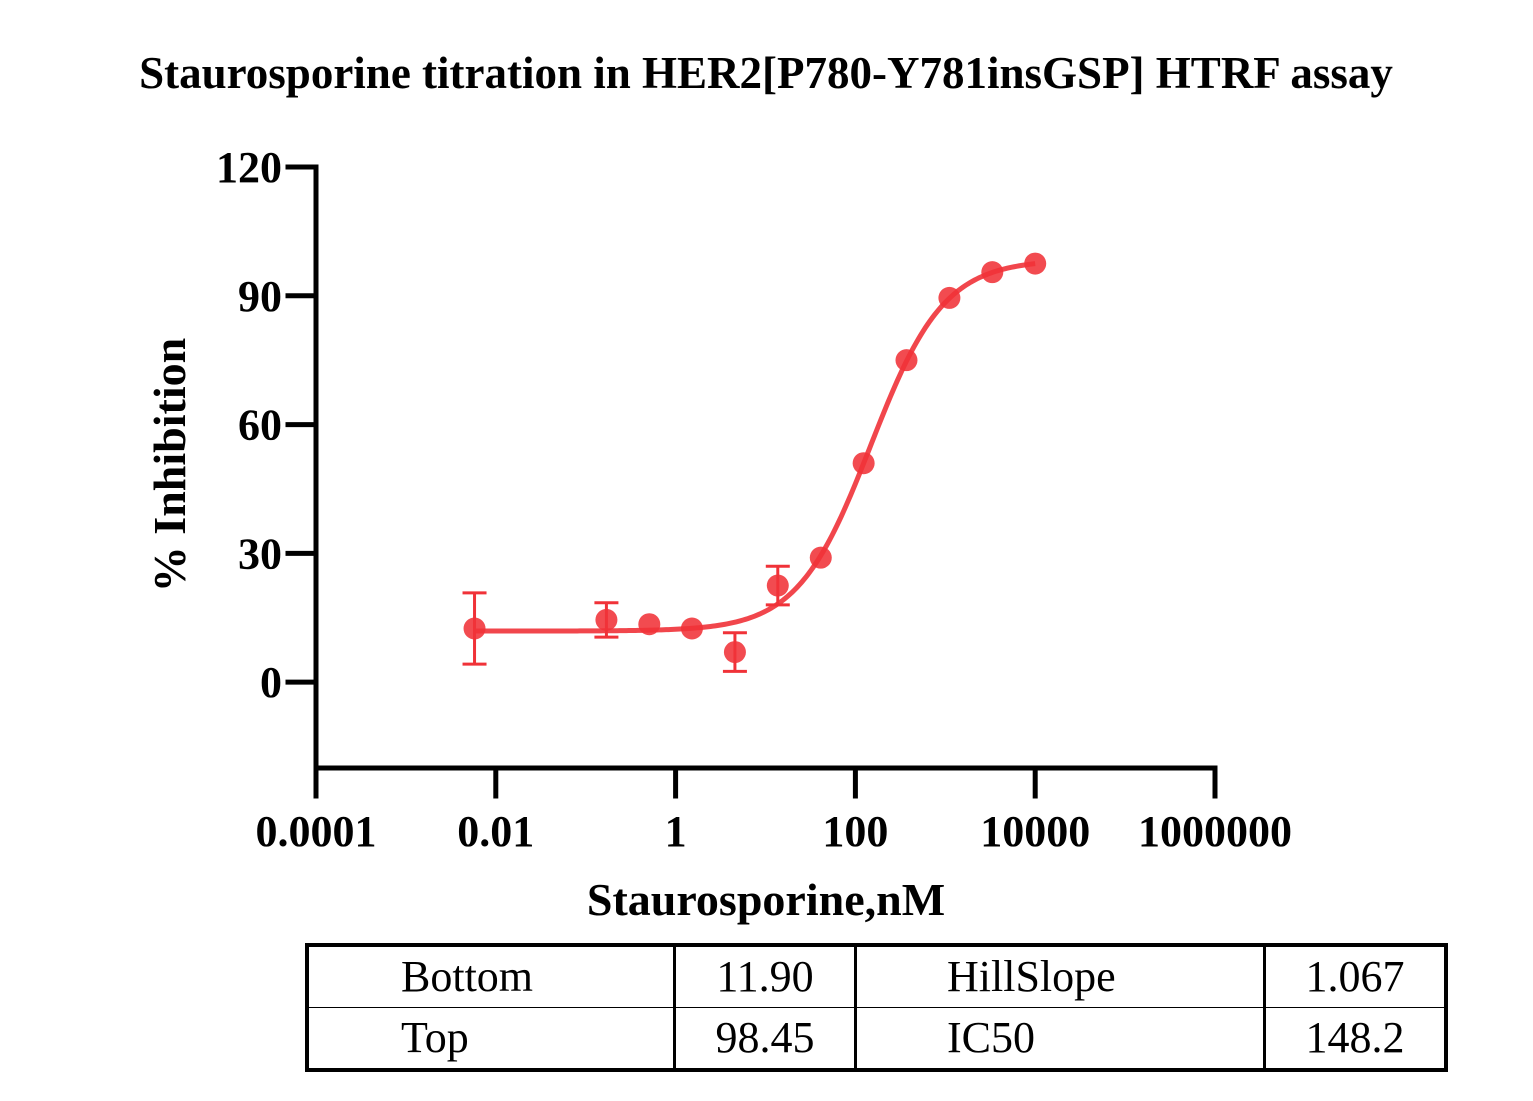  I want to click on param-value-bottom: 11.90, so click(765, 975).